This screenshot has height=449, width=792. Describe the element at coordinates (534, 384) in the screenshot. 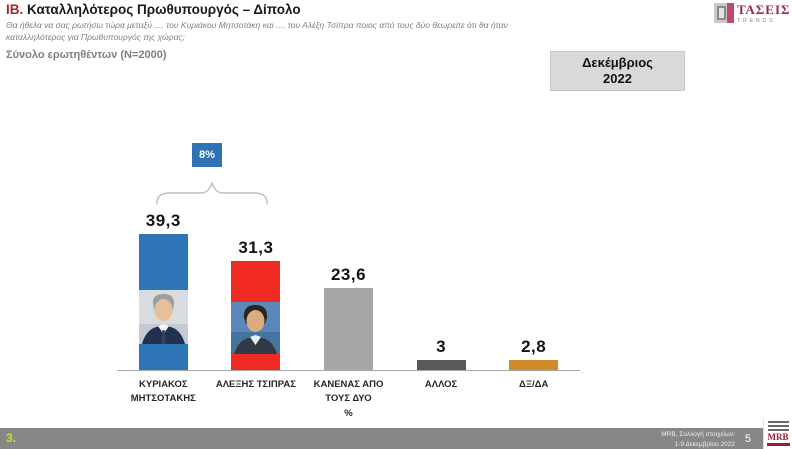

I see `category-label: ΔΞ/ΔΑ` at that location.